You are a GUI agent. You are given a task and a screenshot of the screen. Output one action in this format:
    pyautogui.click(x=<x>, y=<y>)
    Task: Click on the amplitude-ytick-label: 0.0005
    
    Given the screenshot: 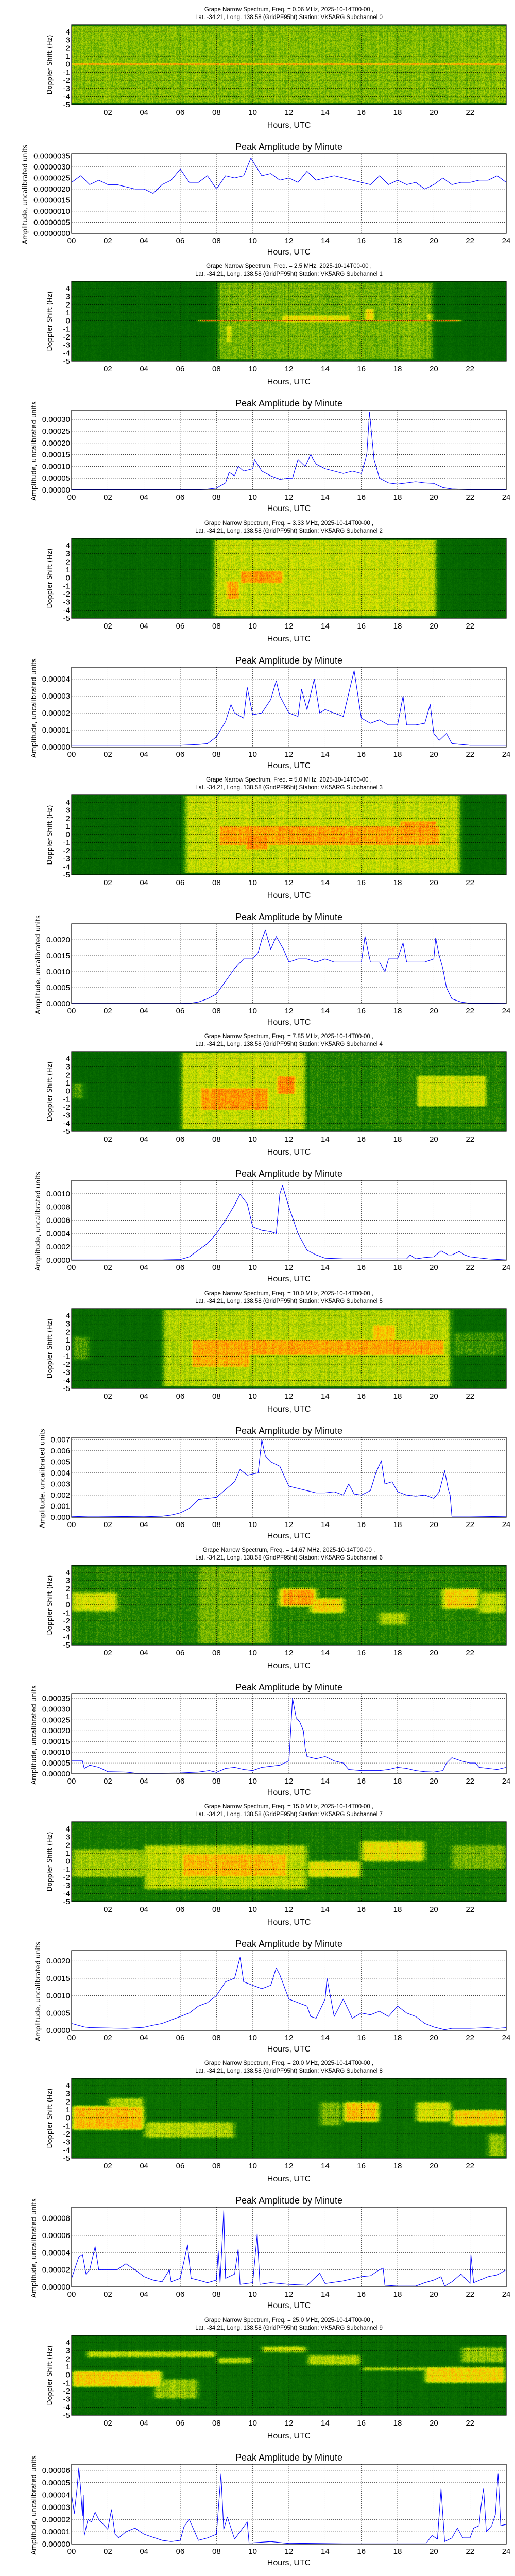 What is the action you would take?
    pyautogui.click(x=58, y=988)
    